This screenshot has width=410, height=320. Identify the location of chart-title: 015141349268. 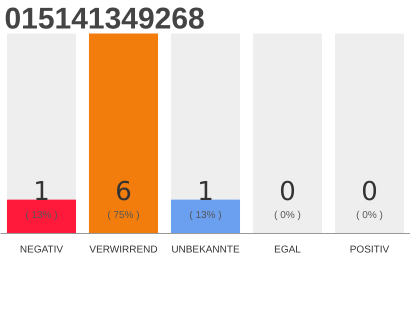
(104, 19).